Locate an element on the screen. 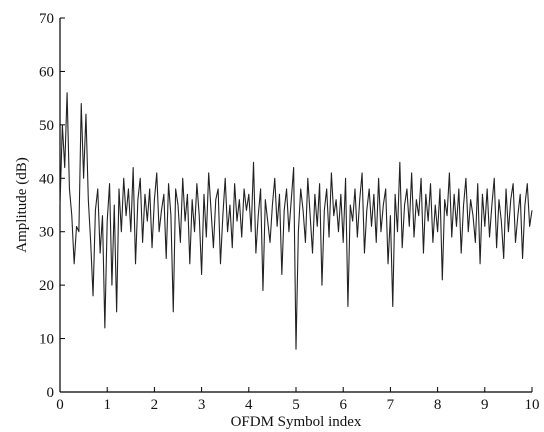  x-tick-label: 10 is located at coordinates (532, 405).